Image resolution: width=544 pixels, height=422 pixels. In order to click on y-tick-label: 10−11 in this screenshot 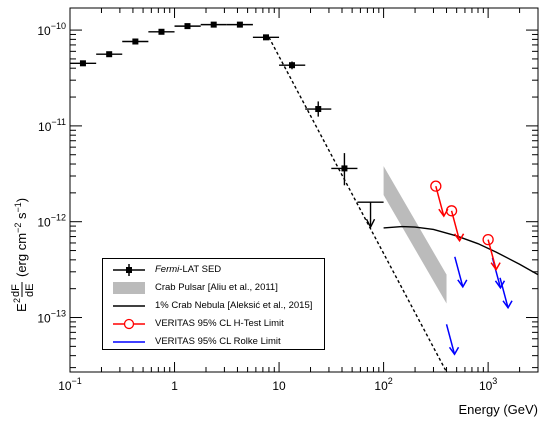, I will do `click(52, 125)`.